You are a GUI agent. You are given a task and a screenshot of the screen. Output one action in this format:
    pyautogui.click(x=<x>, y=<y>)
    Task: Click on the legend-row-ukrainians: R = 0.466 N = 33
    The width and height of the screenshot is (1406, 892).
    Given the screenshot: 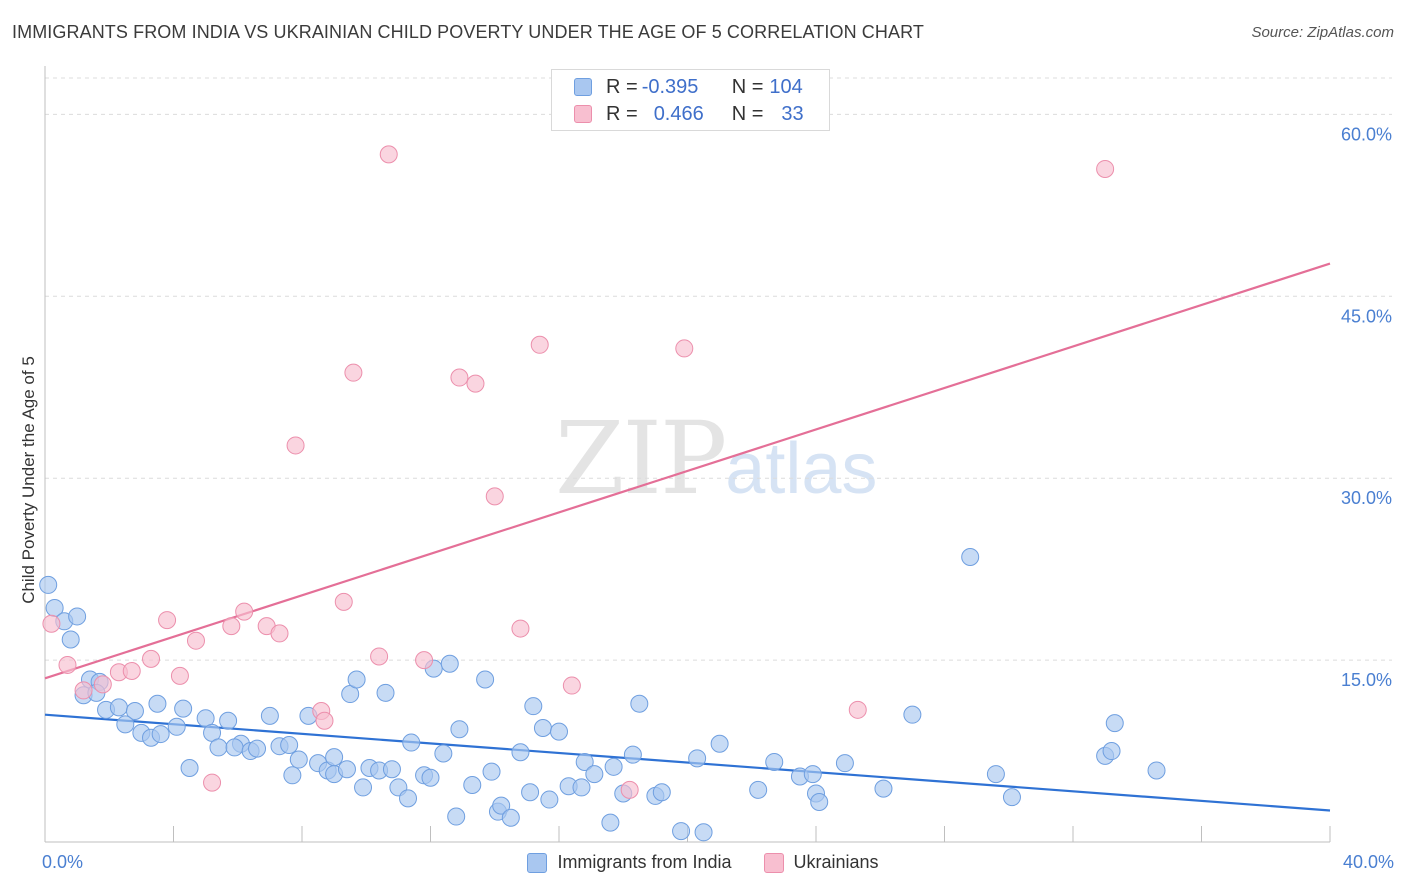 What is the action you would take?
    pyautogui.click(x=689, y=114)
    